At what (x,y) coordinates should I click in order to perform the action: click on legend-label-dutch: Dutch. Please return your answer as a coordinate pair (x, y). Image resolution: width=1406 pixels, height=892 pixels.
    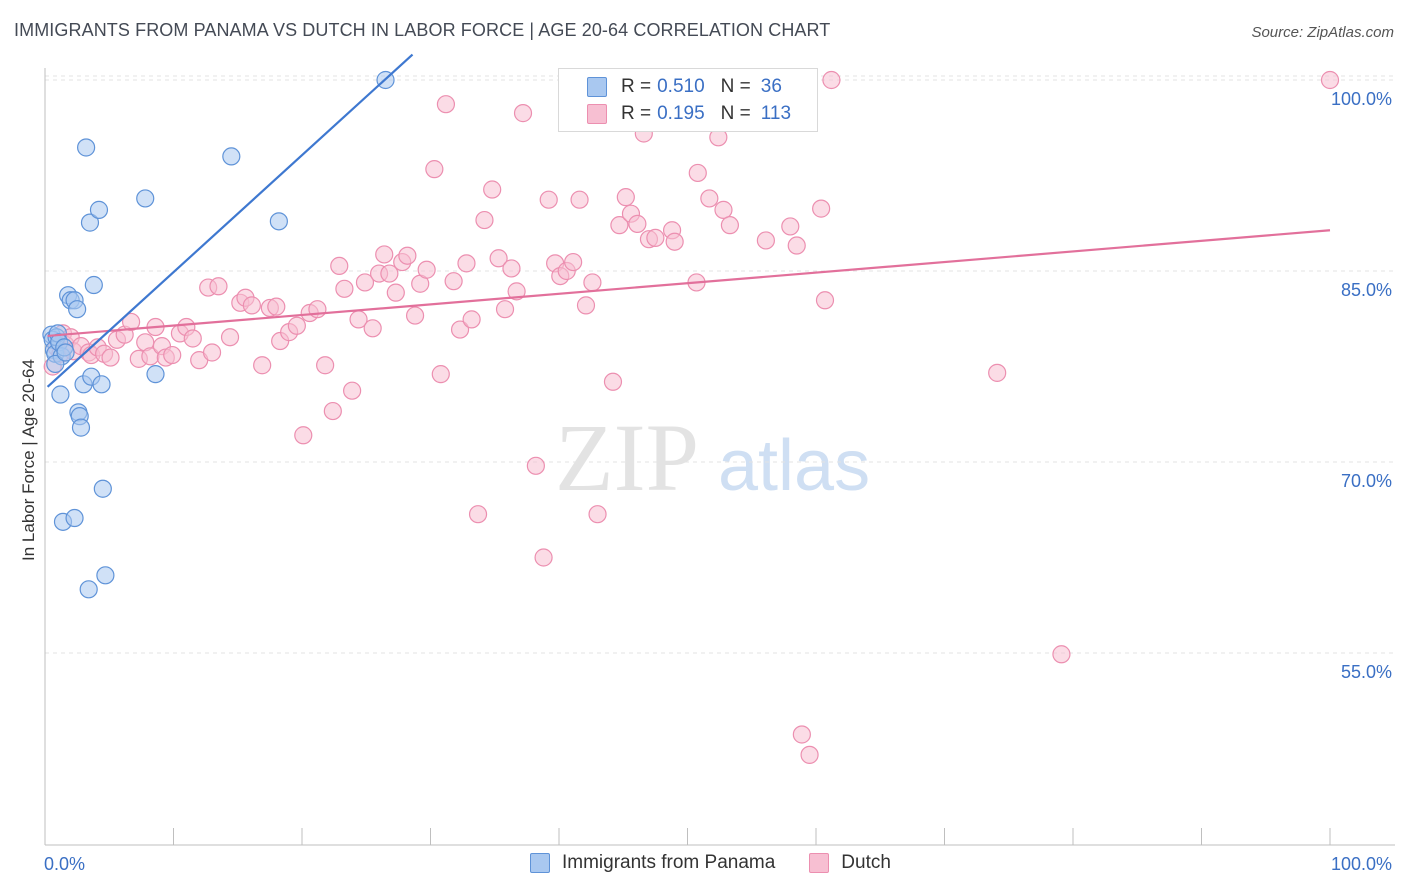
    Looking at the image, I should click on (866, 862).